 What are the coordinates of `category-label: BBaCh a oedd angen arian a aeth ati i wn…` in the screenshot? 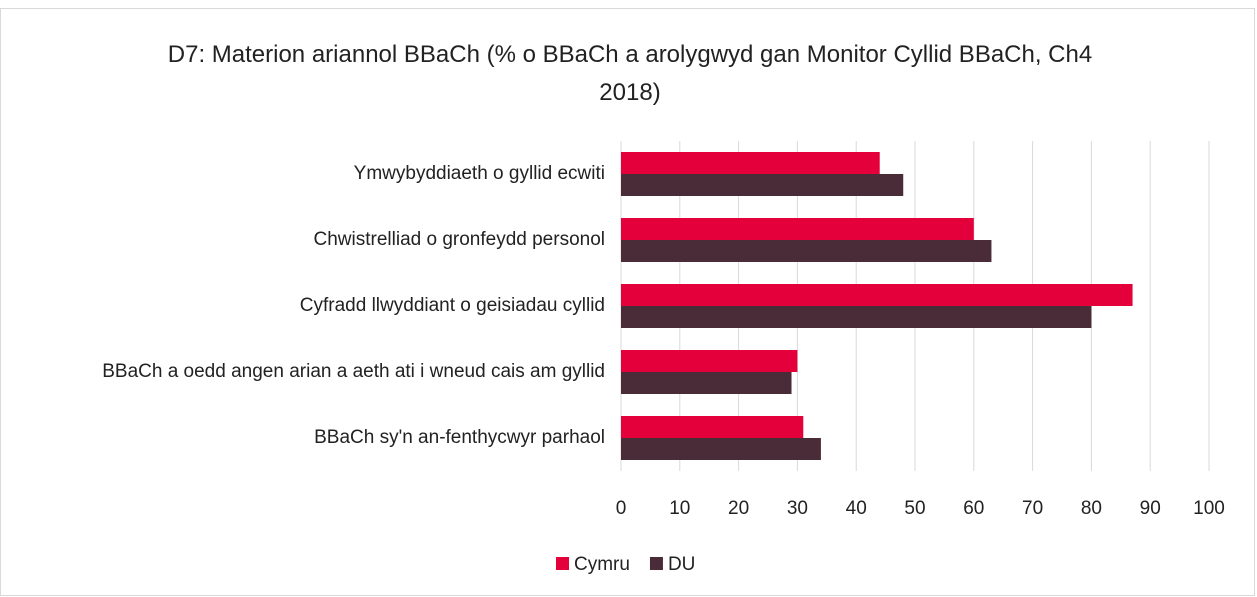 It's located at (353, 371).